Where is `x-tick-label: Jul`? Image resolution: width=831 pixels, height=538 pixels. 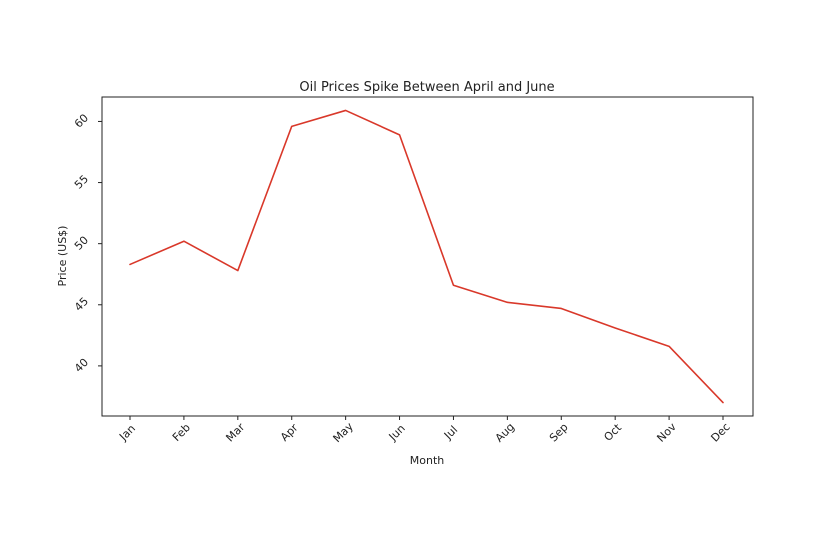 x-tick-label: Jul is located at coordinates (450, 432).